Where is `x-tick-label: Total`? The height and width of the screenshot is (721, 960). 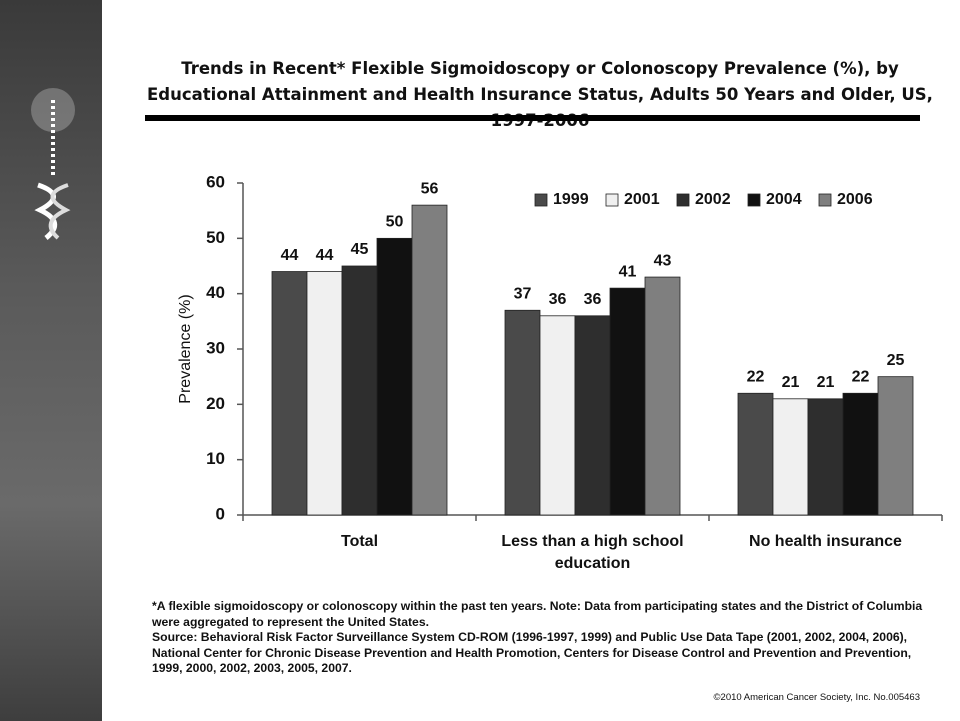
x-tick-label: Total is located at coordinates (359, 541).